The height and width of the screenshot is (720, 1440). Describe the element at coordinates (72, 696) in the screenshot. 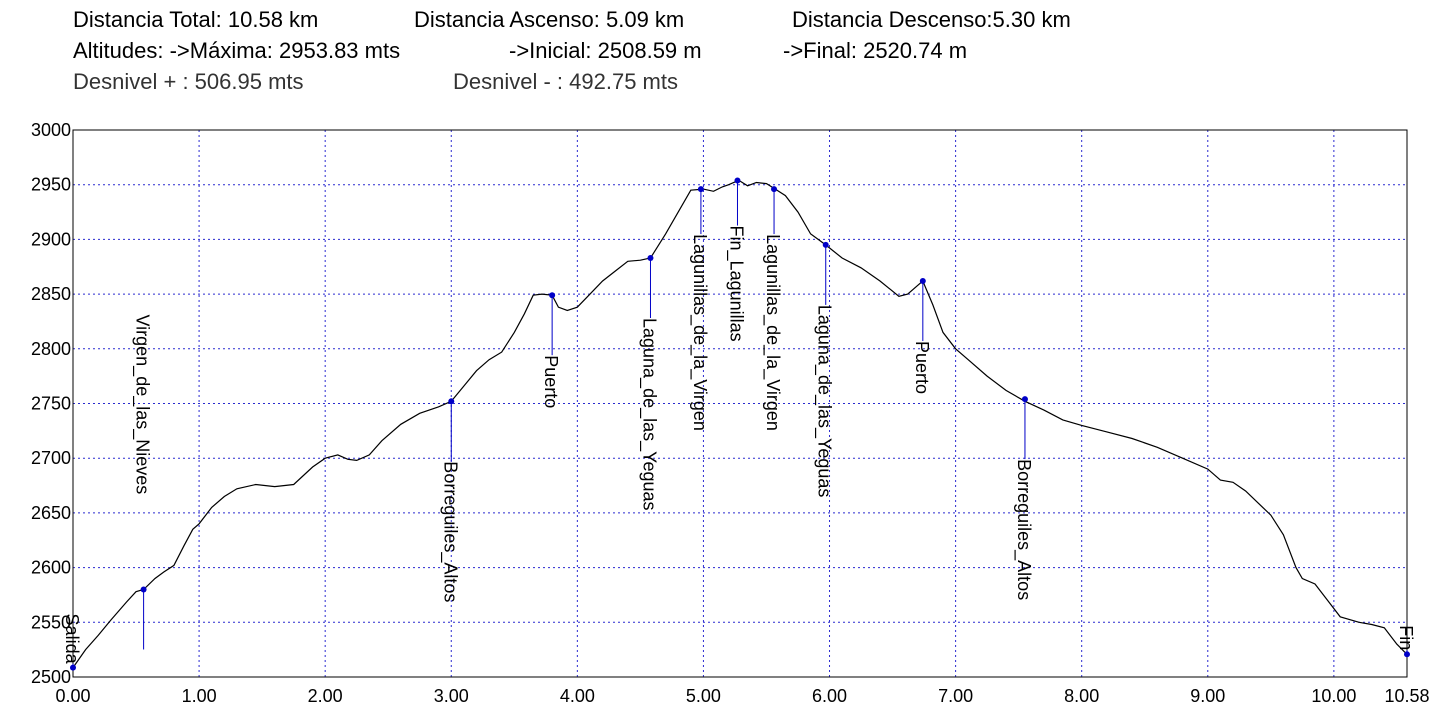

I see `x-tick-label: 0.00` at that location.